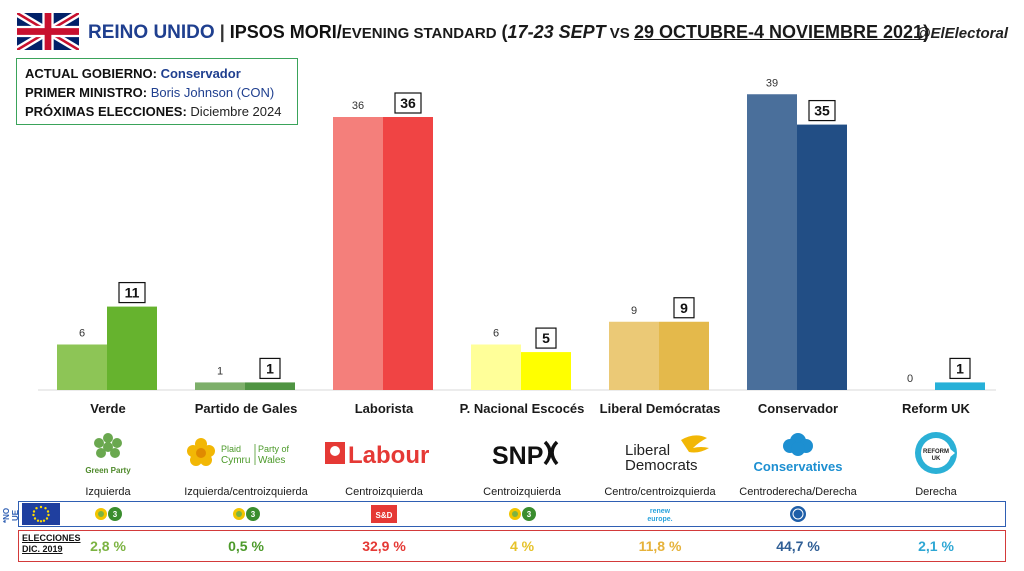 This screenshot has width=1024, height=571. I want to click on eu-group-row, so click(512, 514).